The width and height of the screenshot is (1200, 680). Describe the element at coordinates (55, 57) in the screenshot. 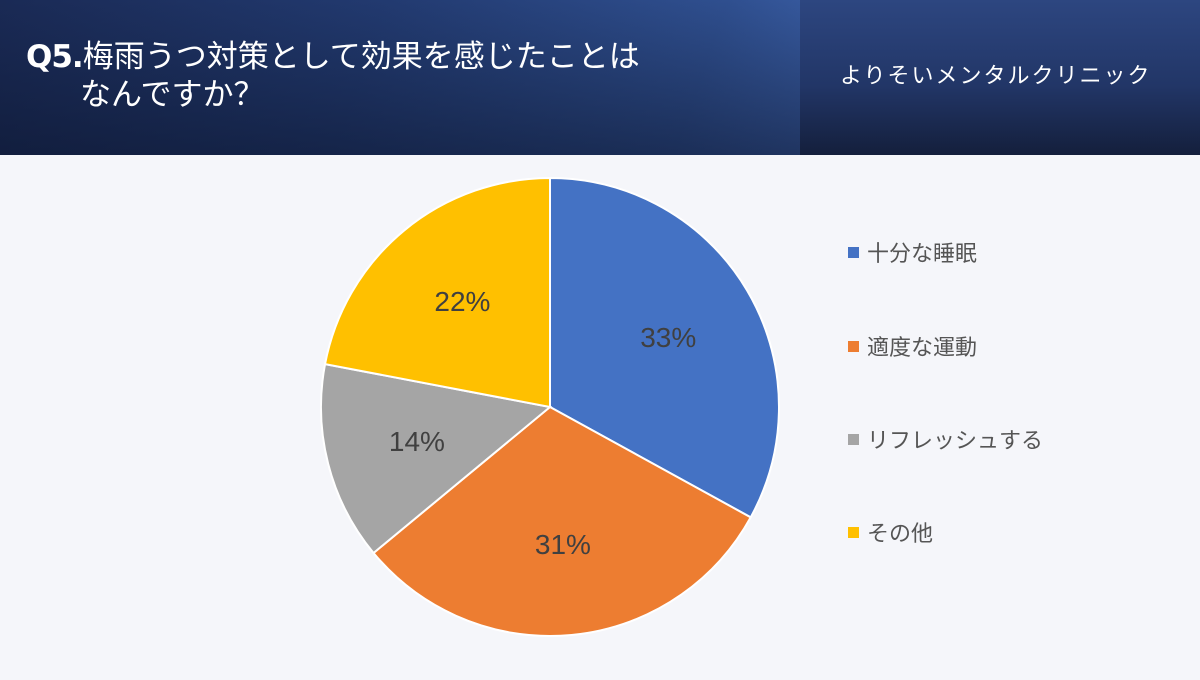

I see `question-number: Q5.` at that location.